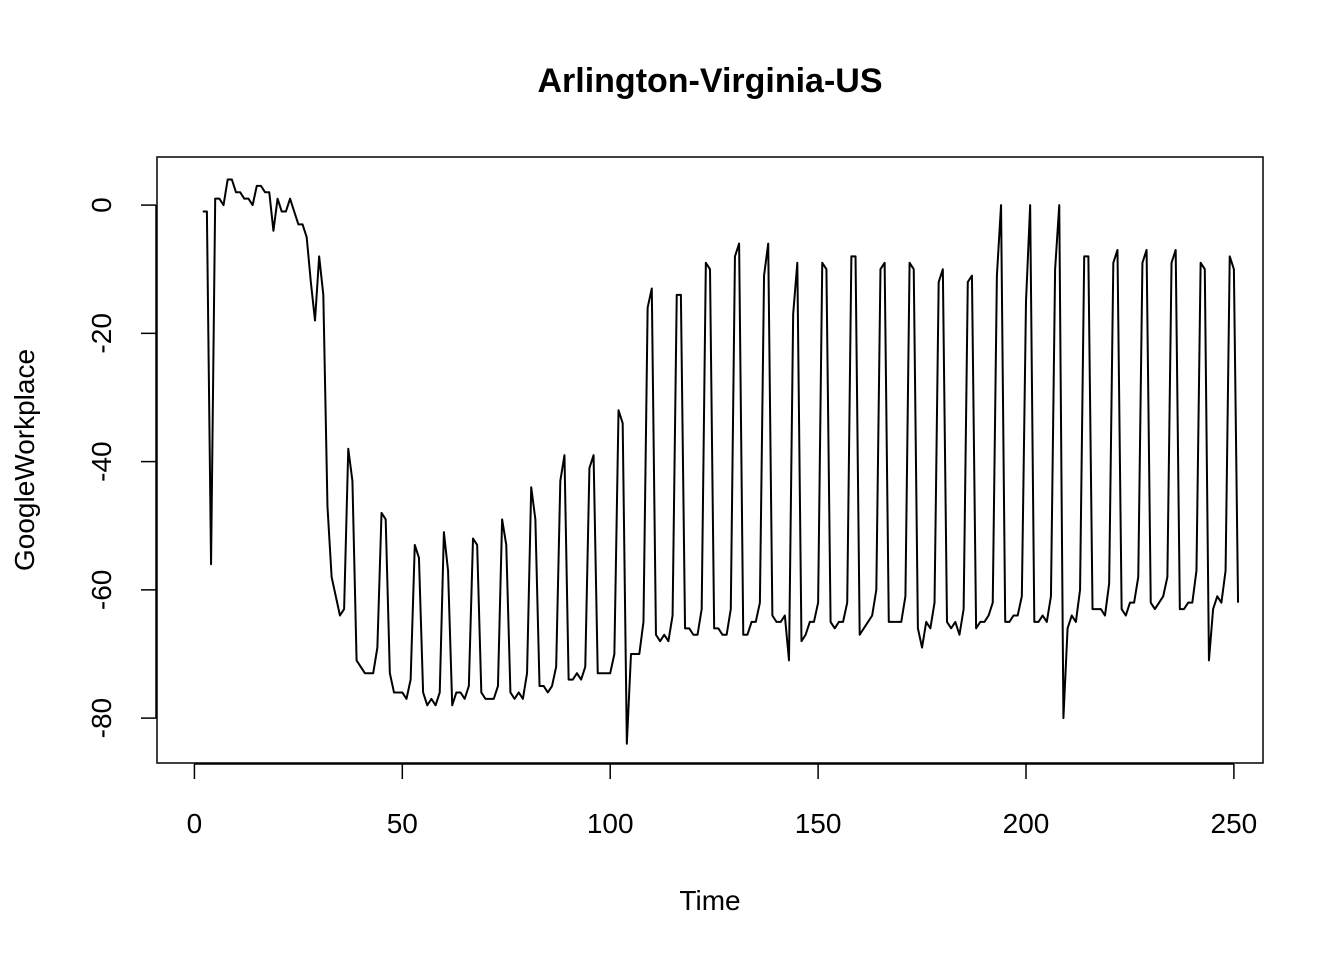 Image resolution: width=1344 pixels, height=965 pixels. I want to click on x-tick-label: 250, so click(1234, 823).